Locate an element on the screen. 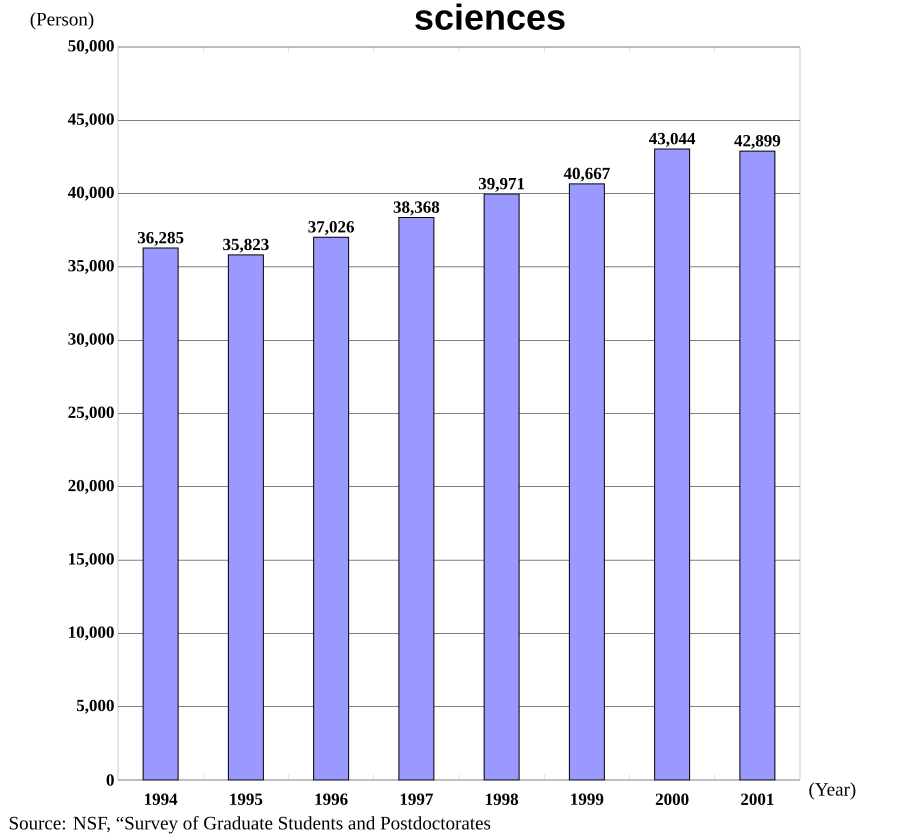  data-label: 43,044 is located at coordinates (672, 139).